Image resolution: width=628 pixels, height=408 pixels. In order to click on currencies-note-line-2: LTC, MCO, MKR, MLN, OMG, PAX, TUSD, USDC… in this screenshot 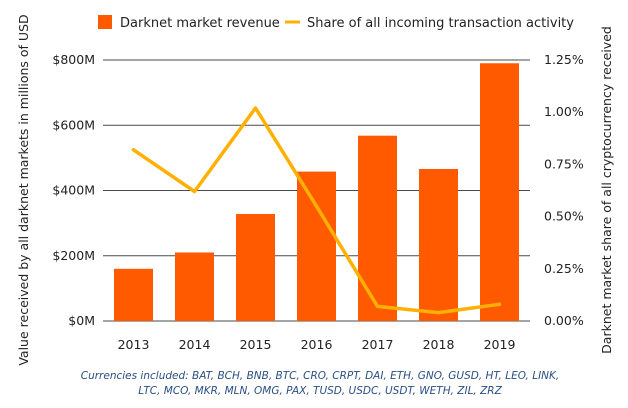, I will do `click(320, 391)`.